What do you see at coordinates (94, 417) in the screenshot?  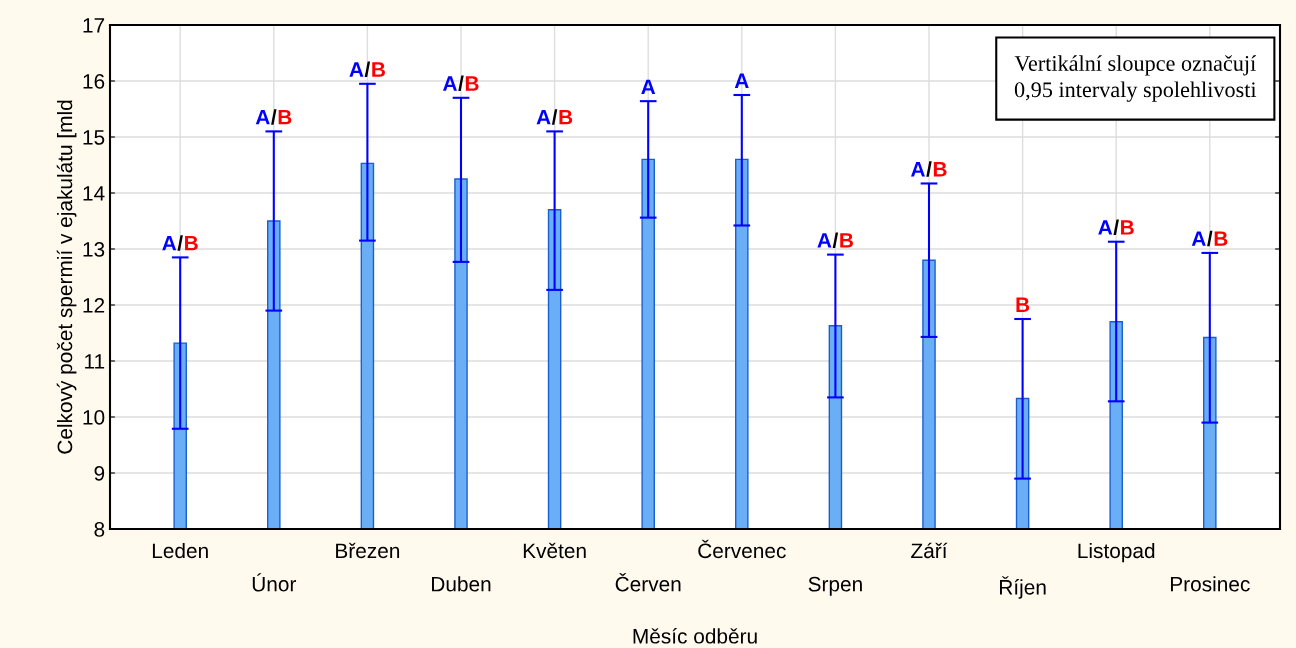 I see `y-tick-label: 10` at bounding box center [94, 417].